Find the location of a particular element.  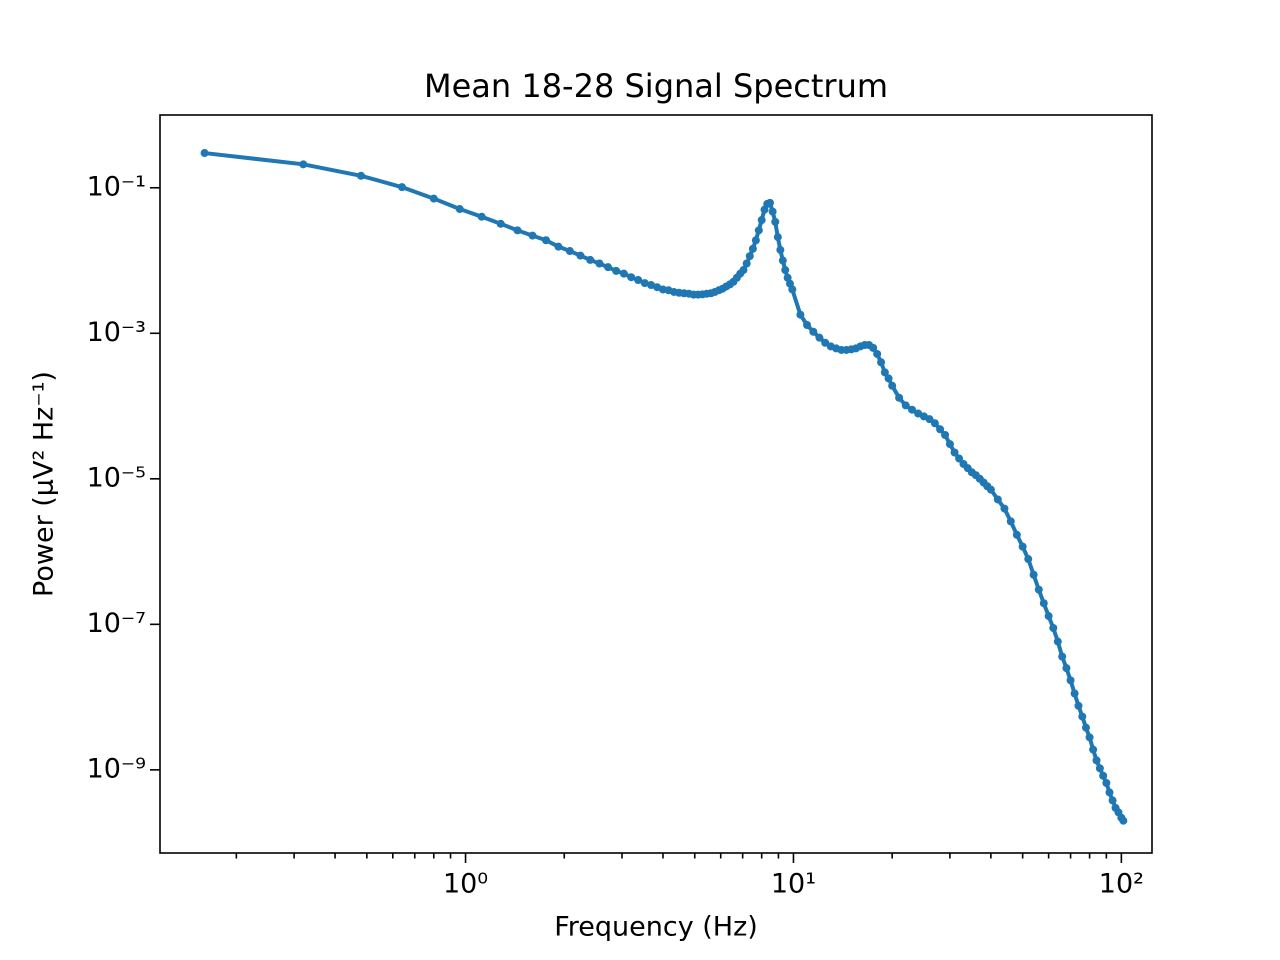

x-tick-label: 10¹ is located at coordinates (793, 884).